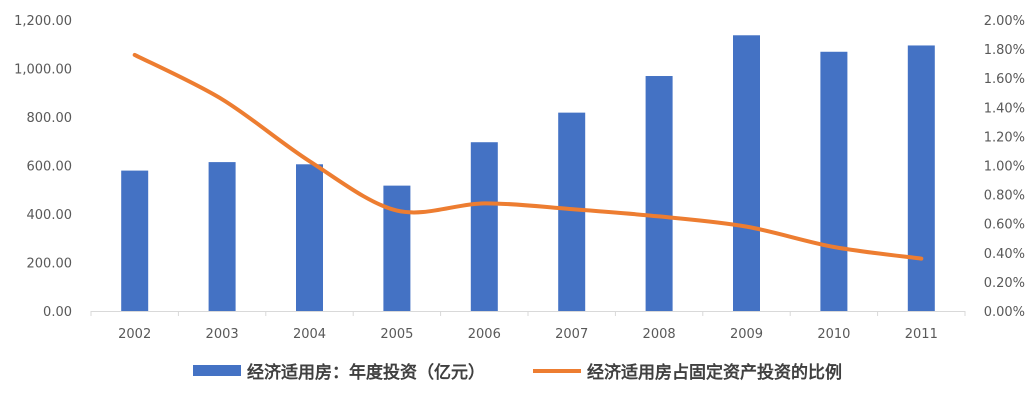 This screenshot has width=1035, height=402. Describe the element at coordinates (222, 334) in the screenshot. I see `x-axis-label: 2003` at that location.